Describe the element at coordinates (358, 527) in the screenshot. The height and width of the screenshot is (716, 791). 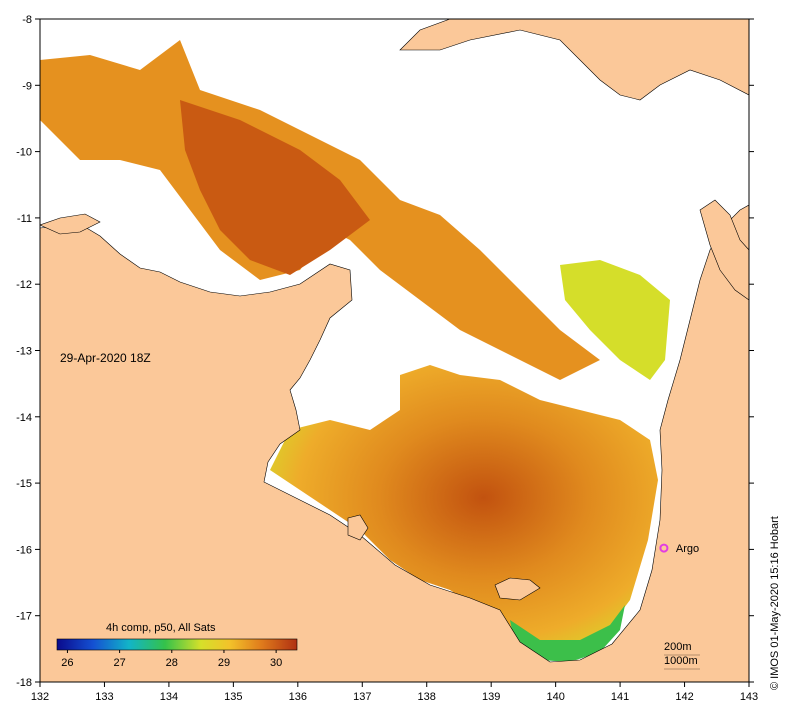
I see `land-groote-eylandt` at that location.